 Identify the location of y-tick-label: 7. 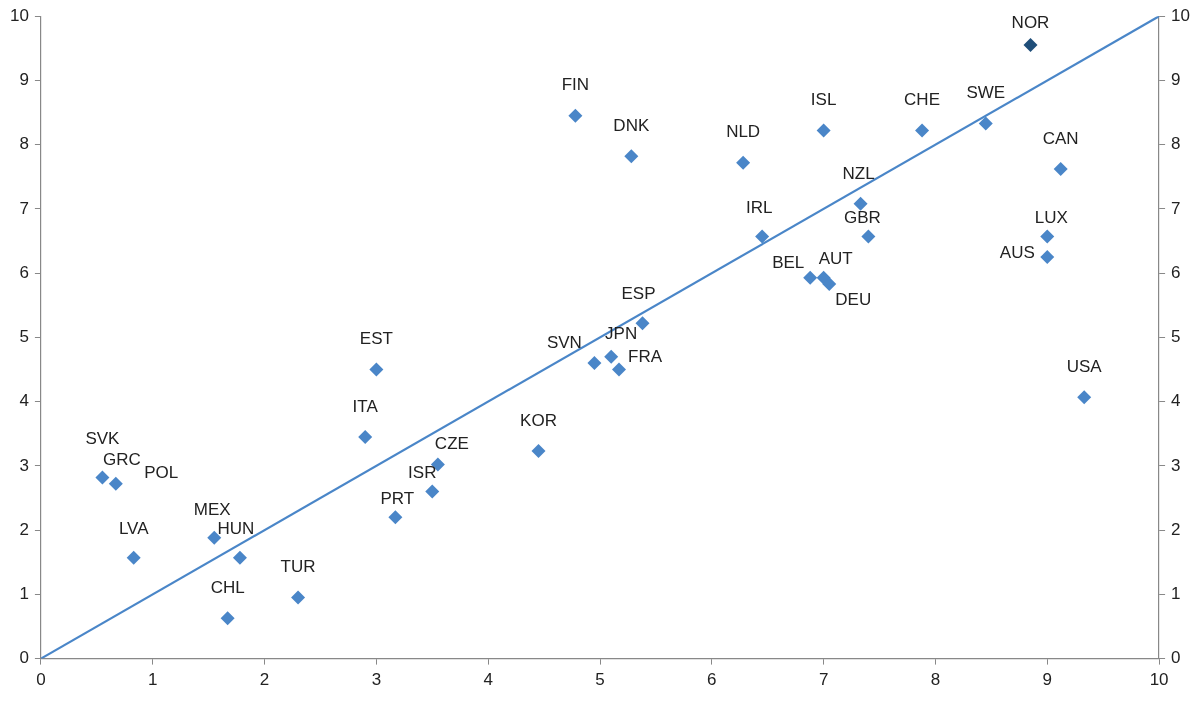
(24, 208).